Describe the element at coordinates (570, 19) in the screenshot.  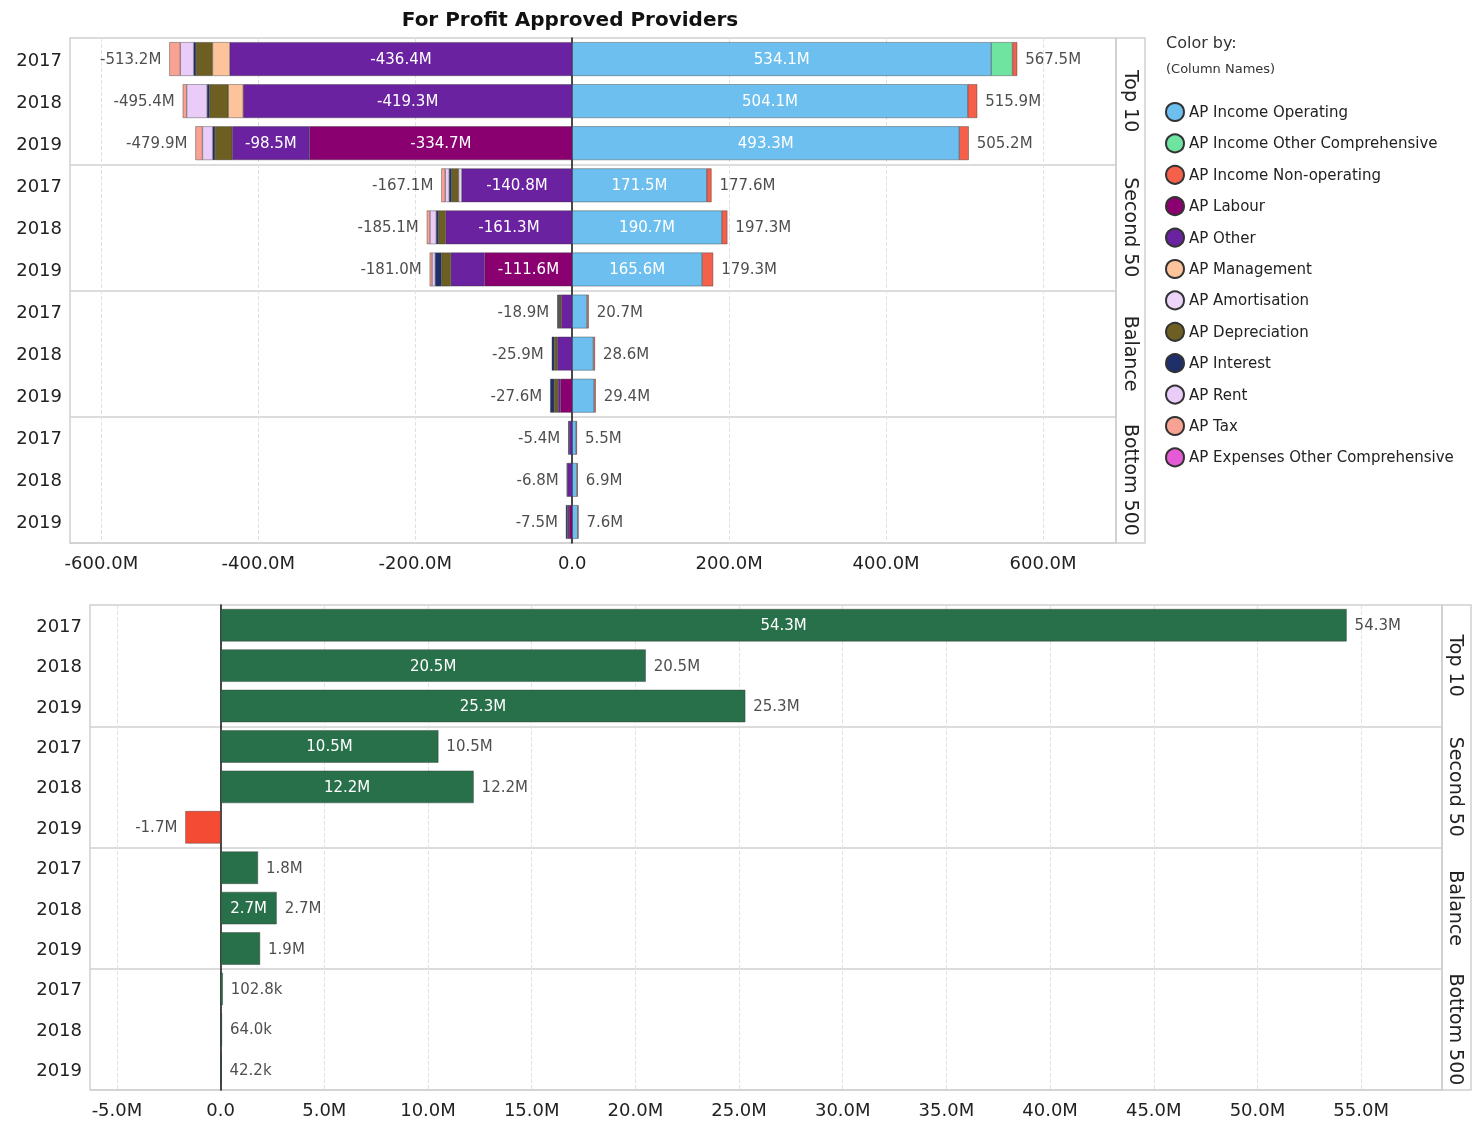
I see `chart-title: For Profit Approved Providers` at that location.